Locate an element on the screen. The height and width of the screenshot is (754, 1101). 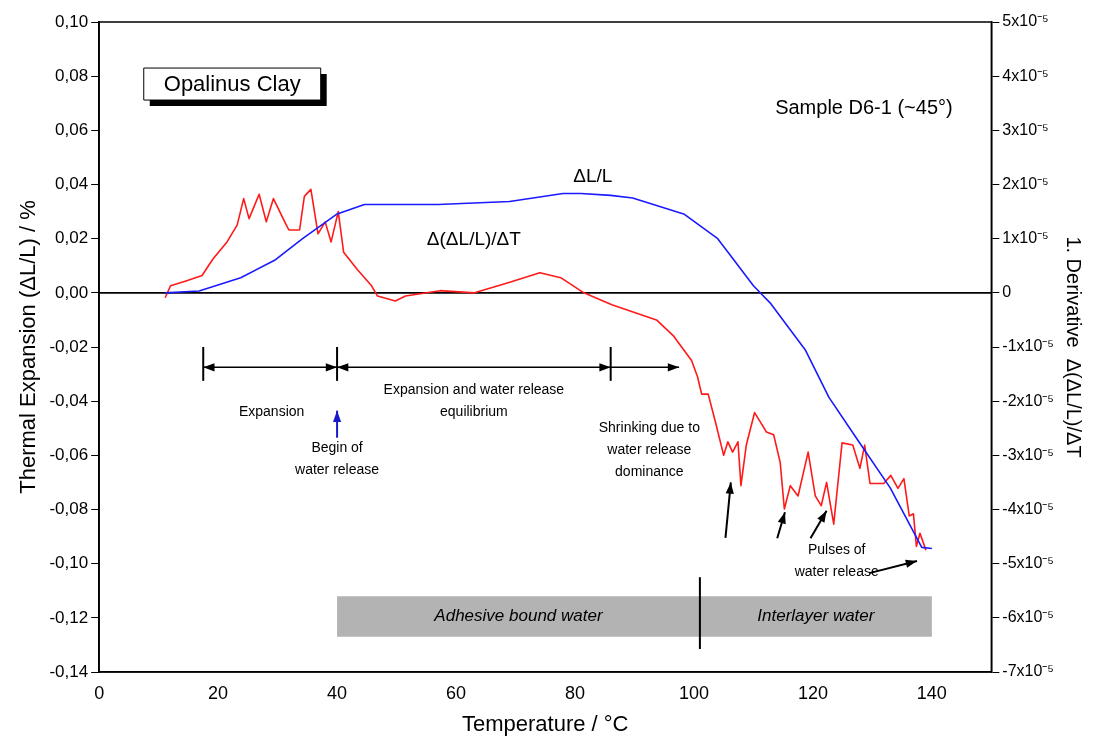
y2-tick-label: 2x10⁻⁵ is located at coordinates (1025, 183).